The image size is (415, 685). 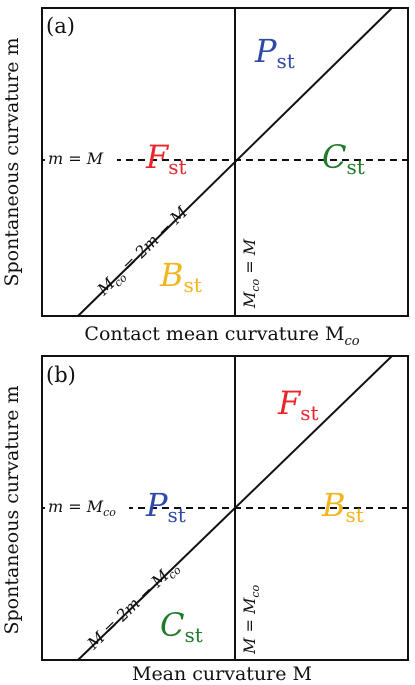 What do you see at coordinates (343, 158) in the screenshot?
I see `panel-a-region-c: Cst` at bounding box center [343, 158].